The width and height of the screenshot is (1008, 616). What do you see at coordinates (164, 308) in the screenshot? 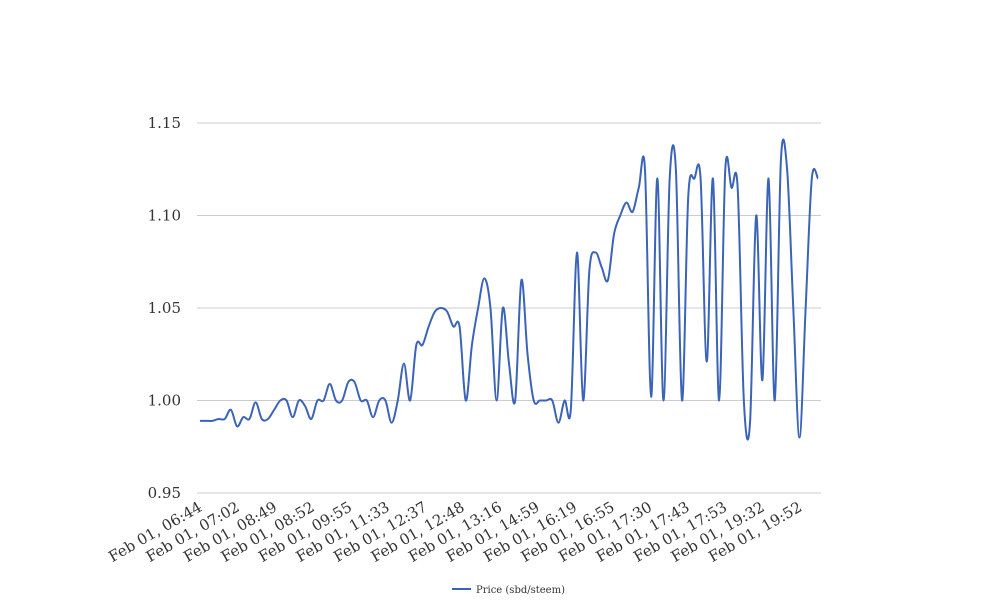
I see `y-axis-tick-labels: 0.95 1.00 1.05 1.10 1.15` at bounding box center [164, 308].